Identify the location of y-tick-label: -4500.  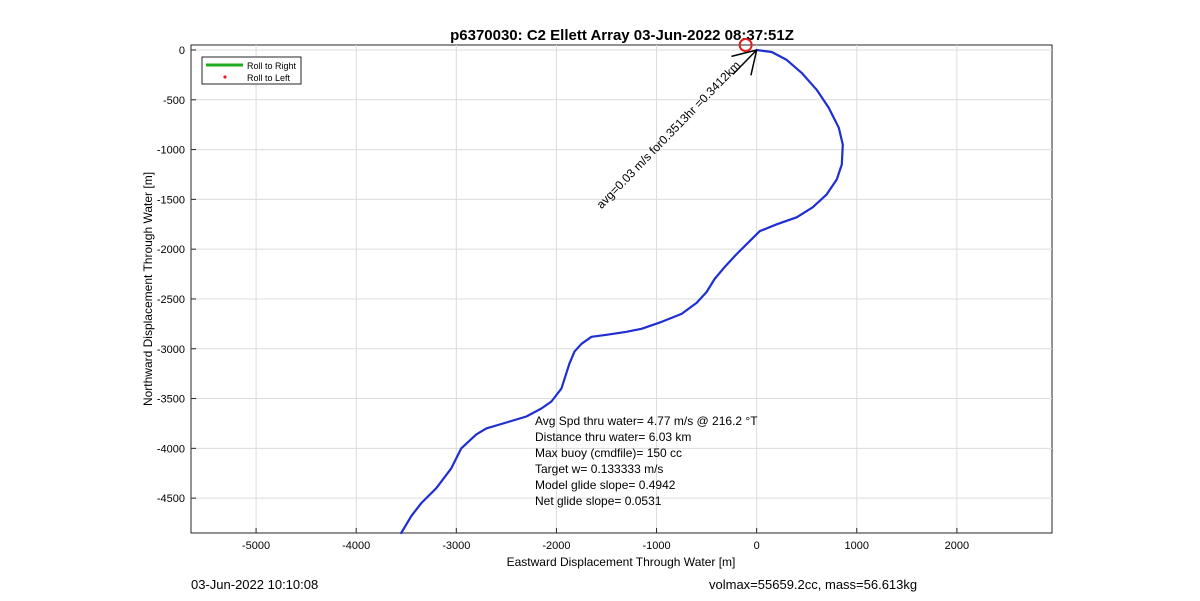
(171, 499).